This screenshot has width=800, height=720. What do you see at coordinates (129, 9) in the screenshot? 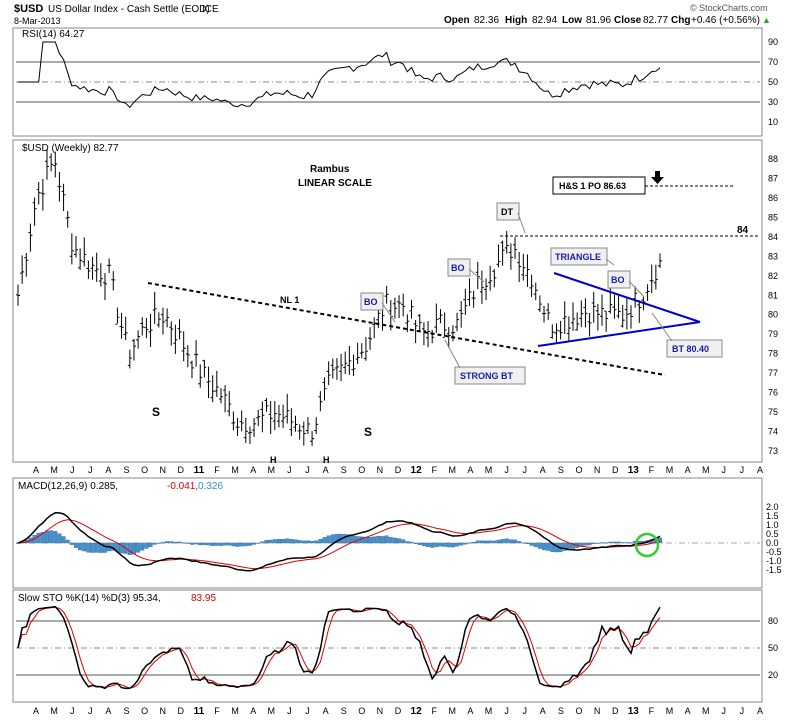
I see `instrument-name: US Dollar Index - Cash Settle (EOD)` at bounding box center [129, 9].